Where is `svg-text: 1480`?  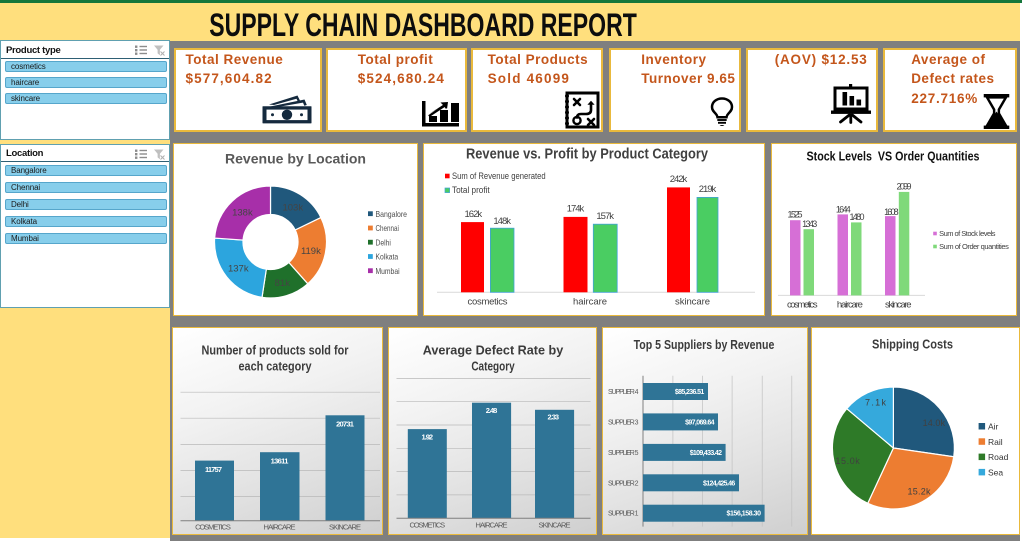
svg-text: 1480 is located at coordinates (856, 217).